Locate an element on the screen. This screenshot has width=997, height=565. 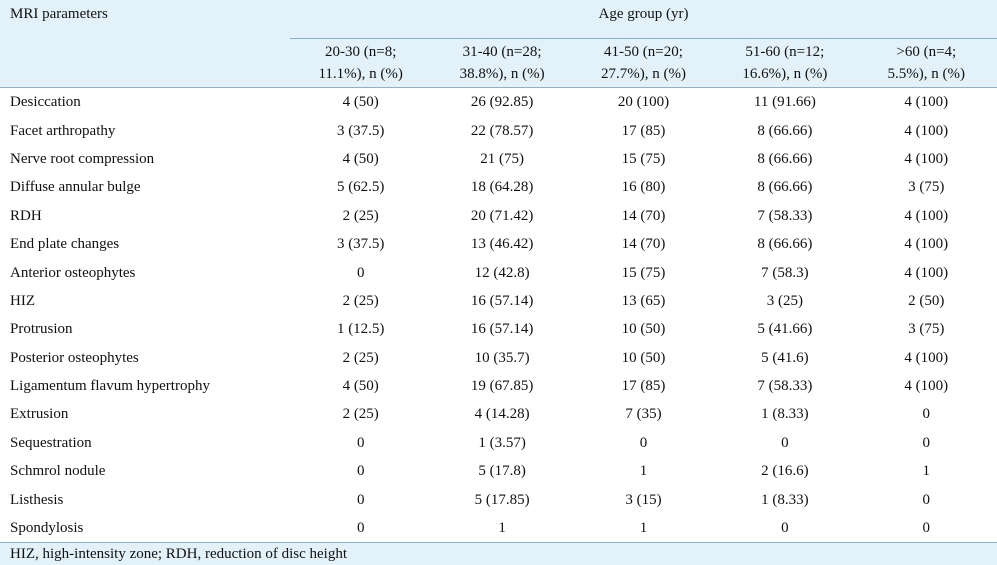
table-cell: 20 (100) is located at coordinates (643, 102).